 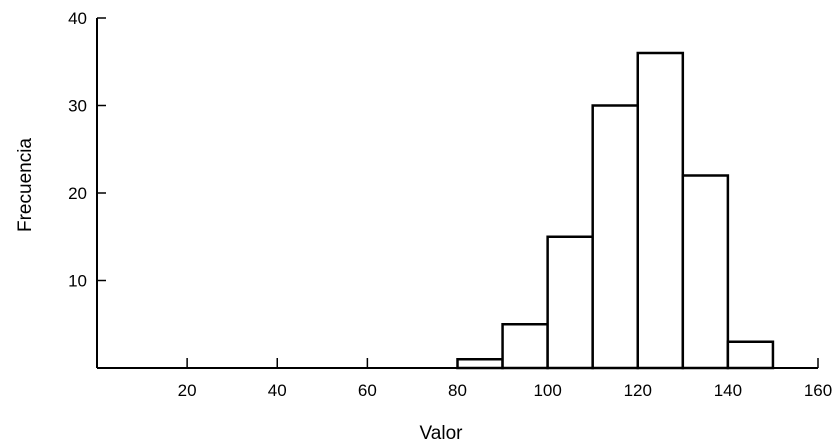 What do you see at coordinates (442, 433) in the screenshot?
I see `x-axis-title: Valor` at bounding box center [442, 433].